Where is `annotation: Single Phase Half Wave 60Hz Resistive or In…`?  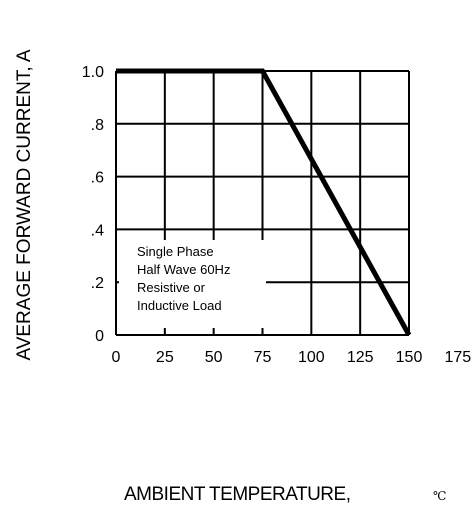
annotation: Single Phase Half Wave 60Hz Resistive or In… is located at coordinates (183, 278).